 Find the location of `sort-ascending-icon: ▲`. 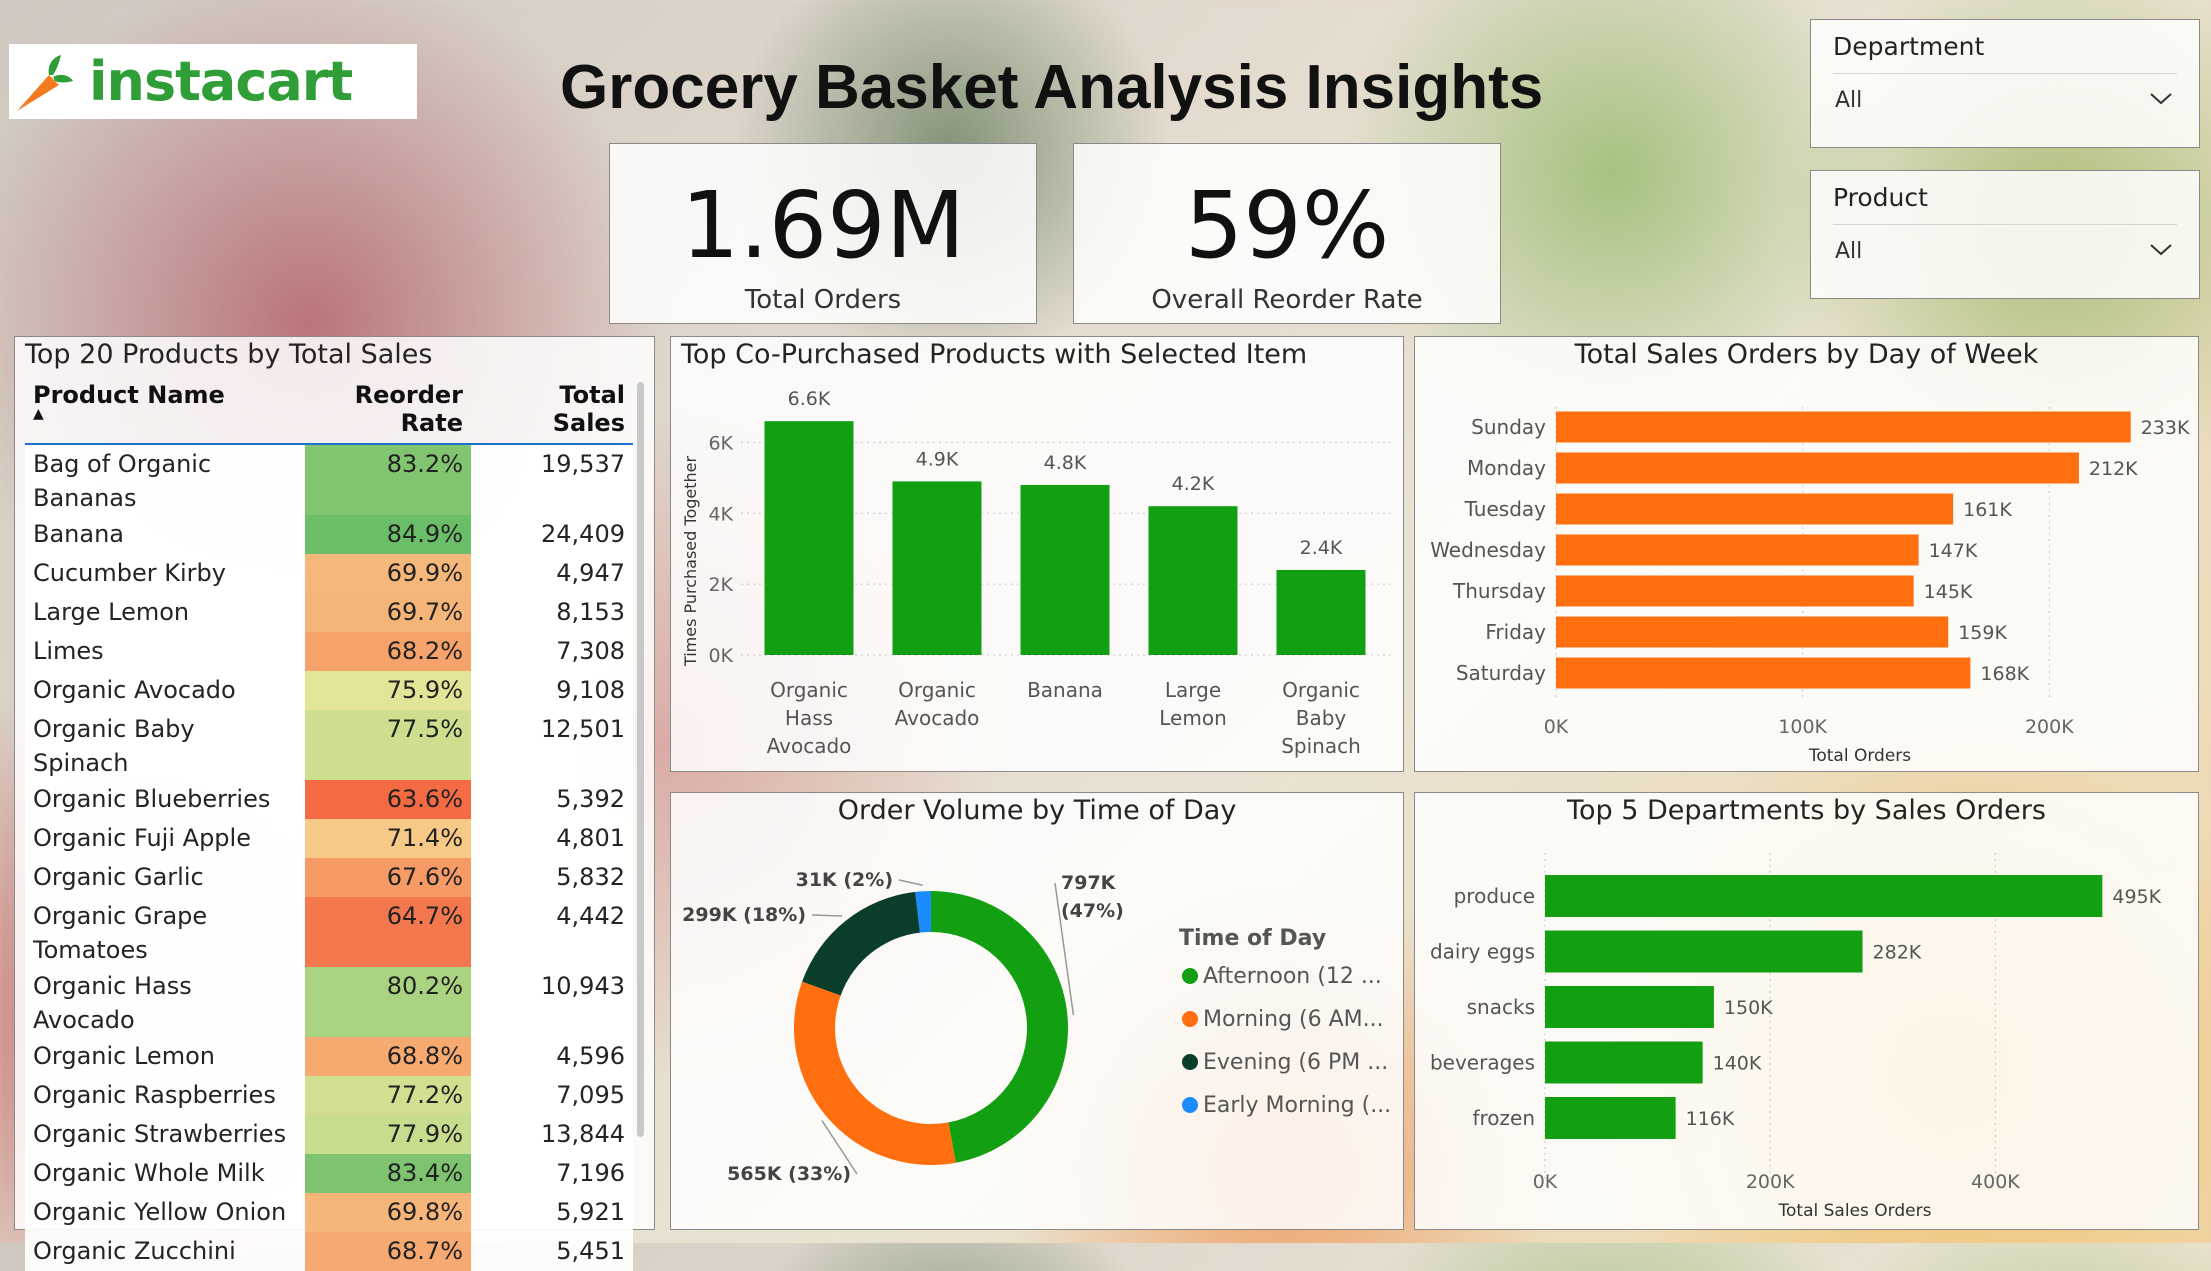

sort-ascending-icon: ▲ is located at coordinates (38, 414).